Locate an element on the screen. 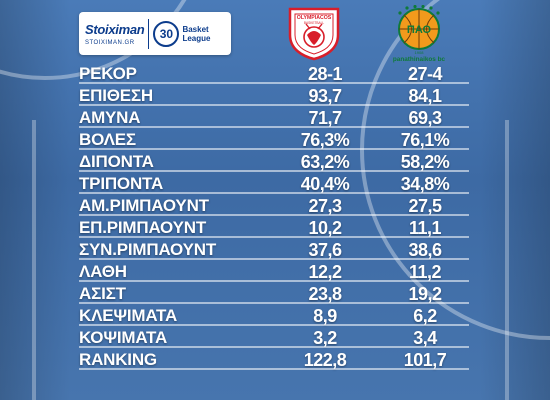 Image resolution: width=550 pixels, height=400 pixels. sponsor-league-name: Basket League is located at coordinates (196, 34).